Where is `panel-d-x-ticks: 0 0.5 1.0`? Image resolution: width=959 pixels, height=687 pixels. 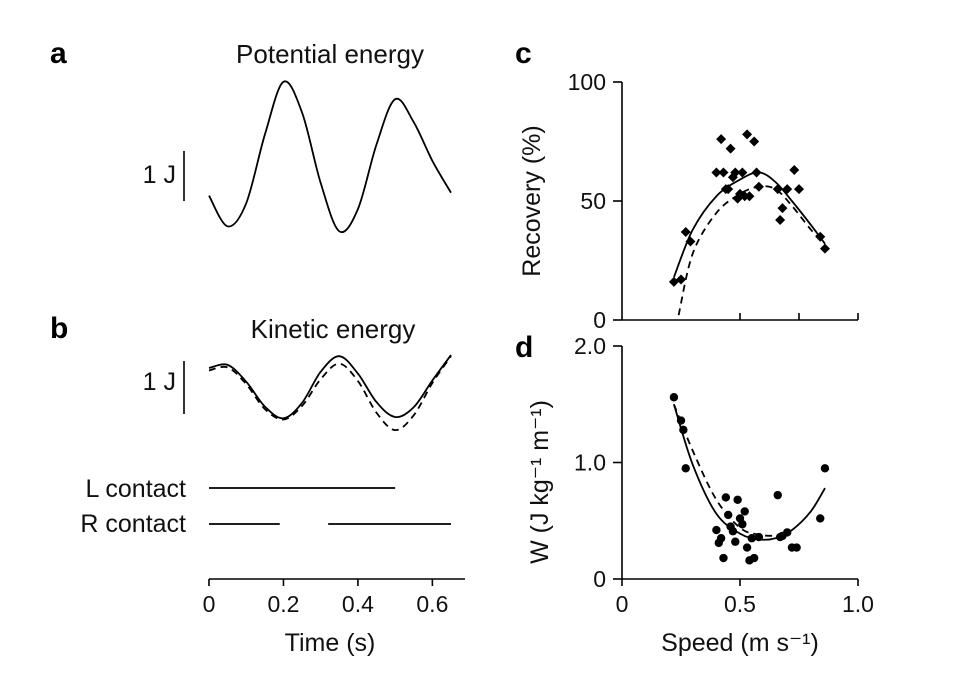 panel-d-x-ticks: 0 0.5 1.0 is located at coordinates (745, 598).